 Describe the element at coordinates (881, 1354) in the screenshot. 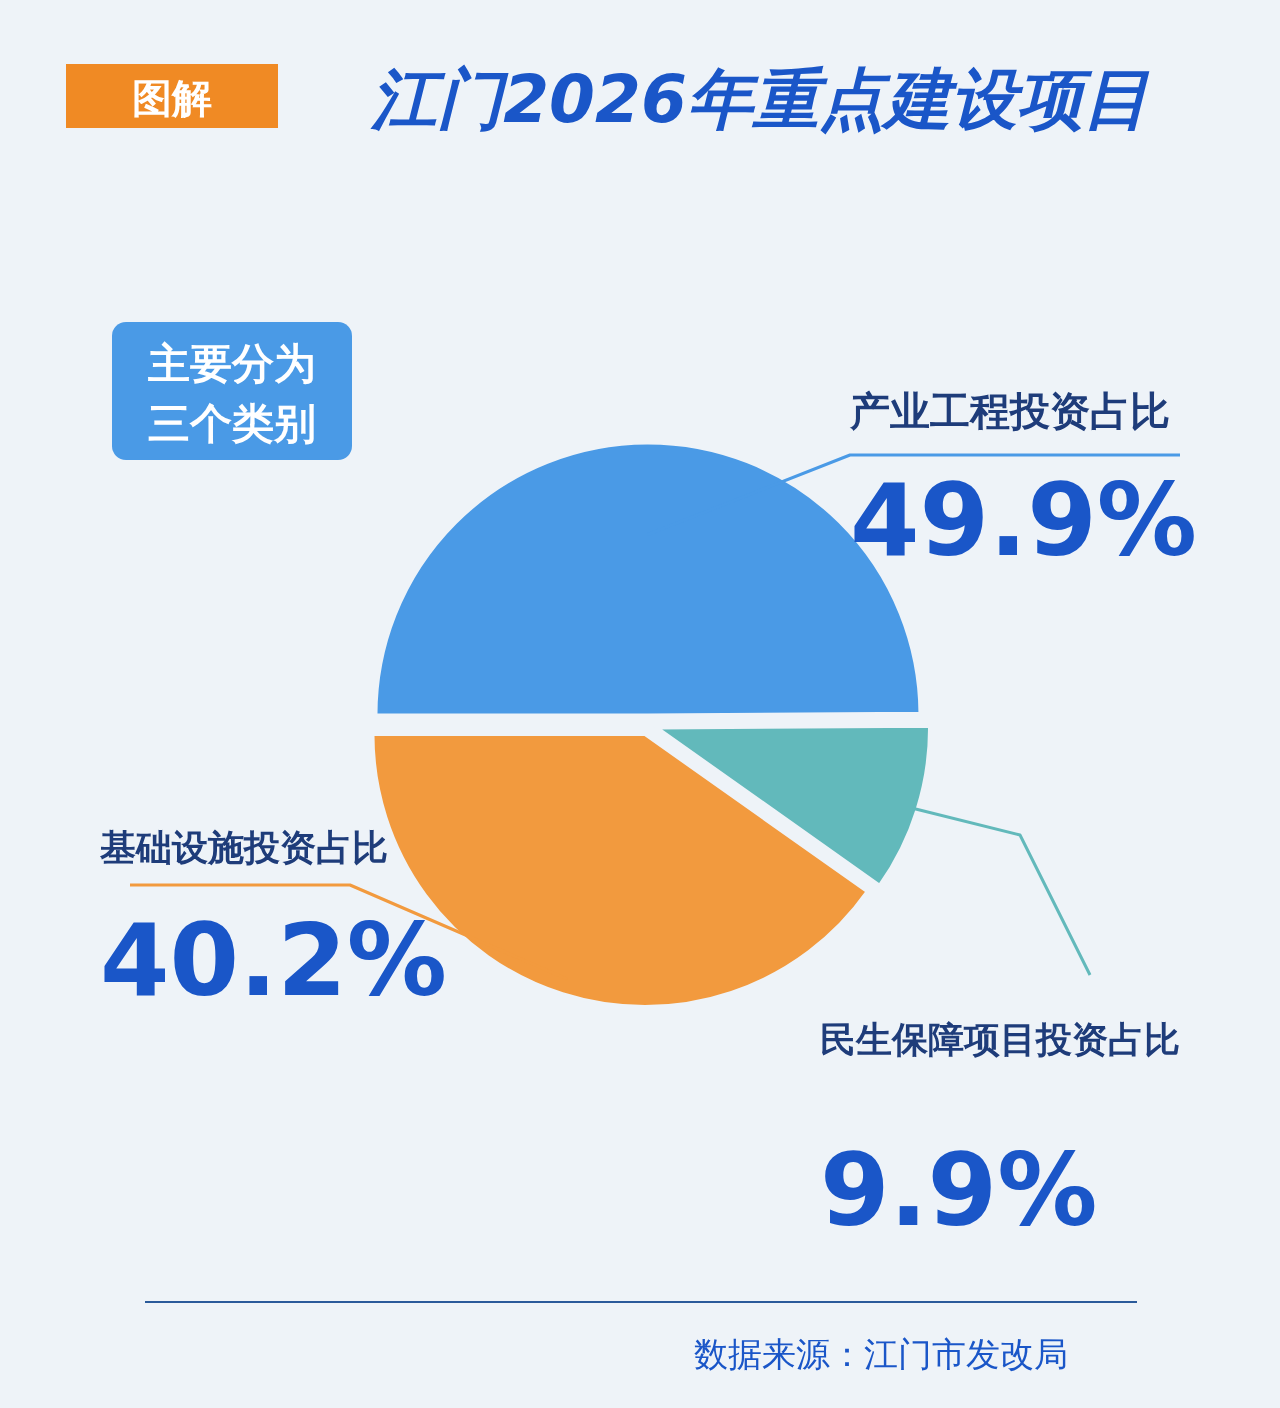

I see `annotation: 数据来源：江门市发改局` at that location.